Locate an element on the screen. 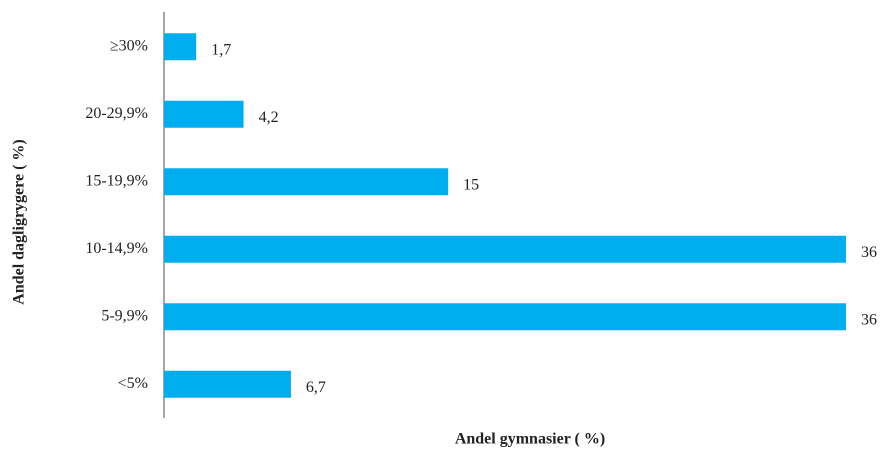 This screenshot has height=449, width=886. x-axis-title: Andel gymnasier ( %) is located at coordinates (530, 439).